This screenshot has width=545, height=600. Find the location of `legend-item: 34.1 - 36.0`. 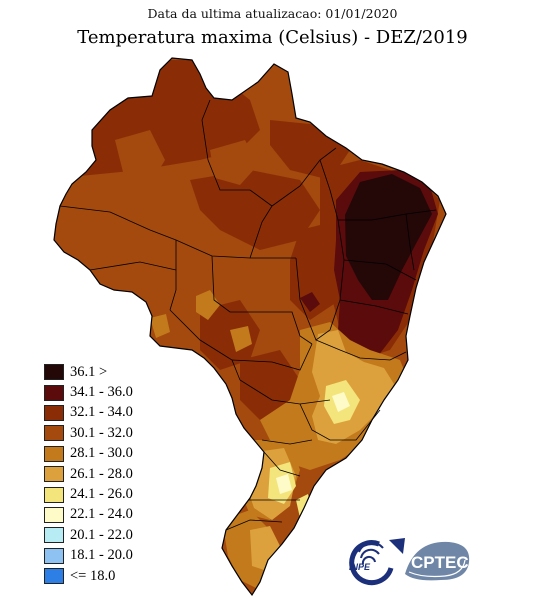

legend-item: 34.1 - 36.0 is located at coordinates (88, 392).